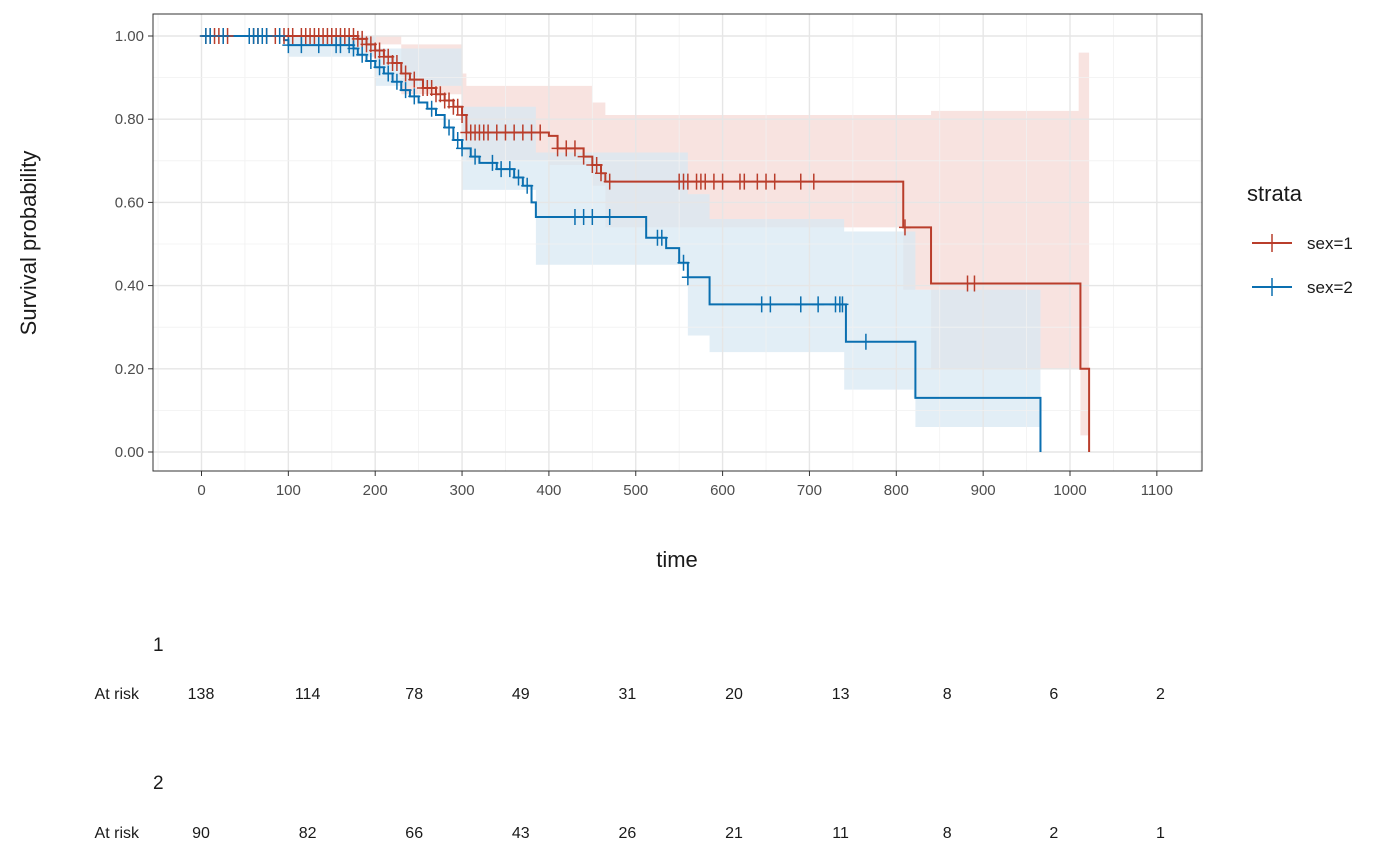 Image resolution: width=1400 pixels, height=865 pixels. What do you see at coordinates (809, 490) in the screenshot?
I see `x-tick-label: 700` at bounding box center [809, 490].